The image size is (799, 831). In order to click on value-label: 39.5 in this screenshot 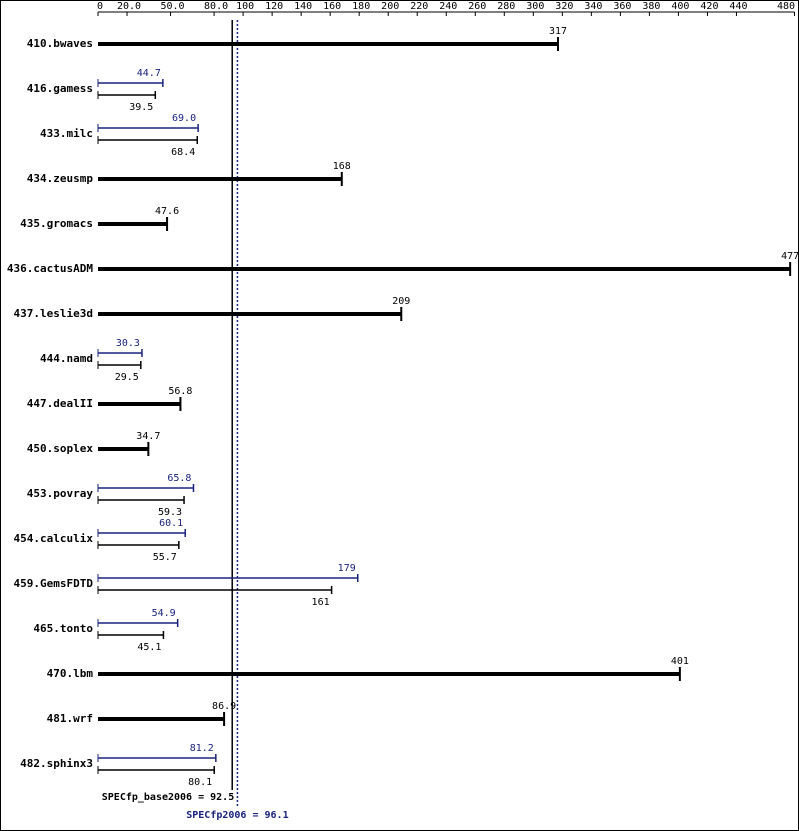, I will do `click(141, 107)`.